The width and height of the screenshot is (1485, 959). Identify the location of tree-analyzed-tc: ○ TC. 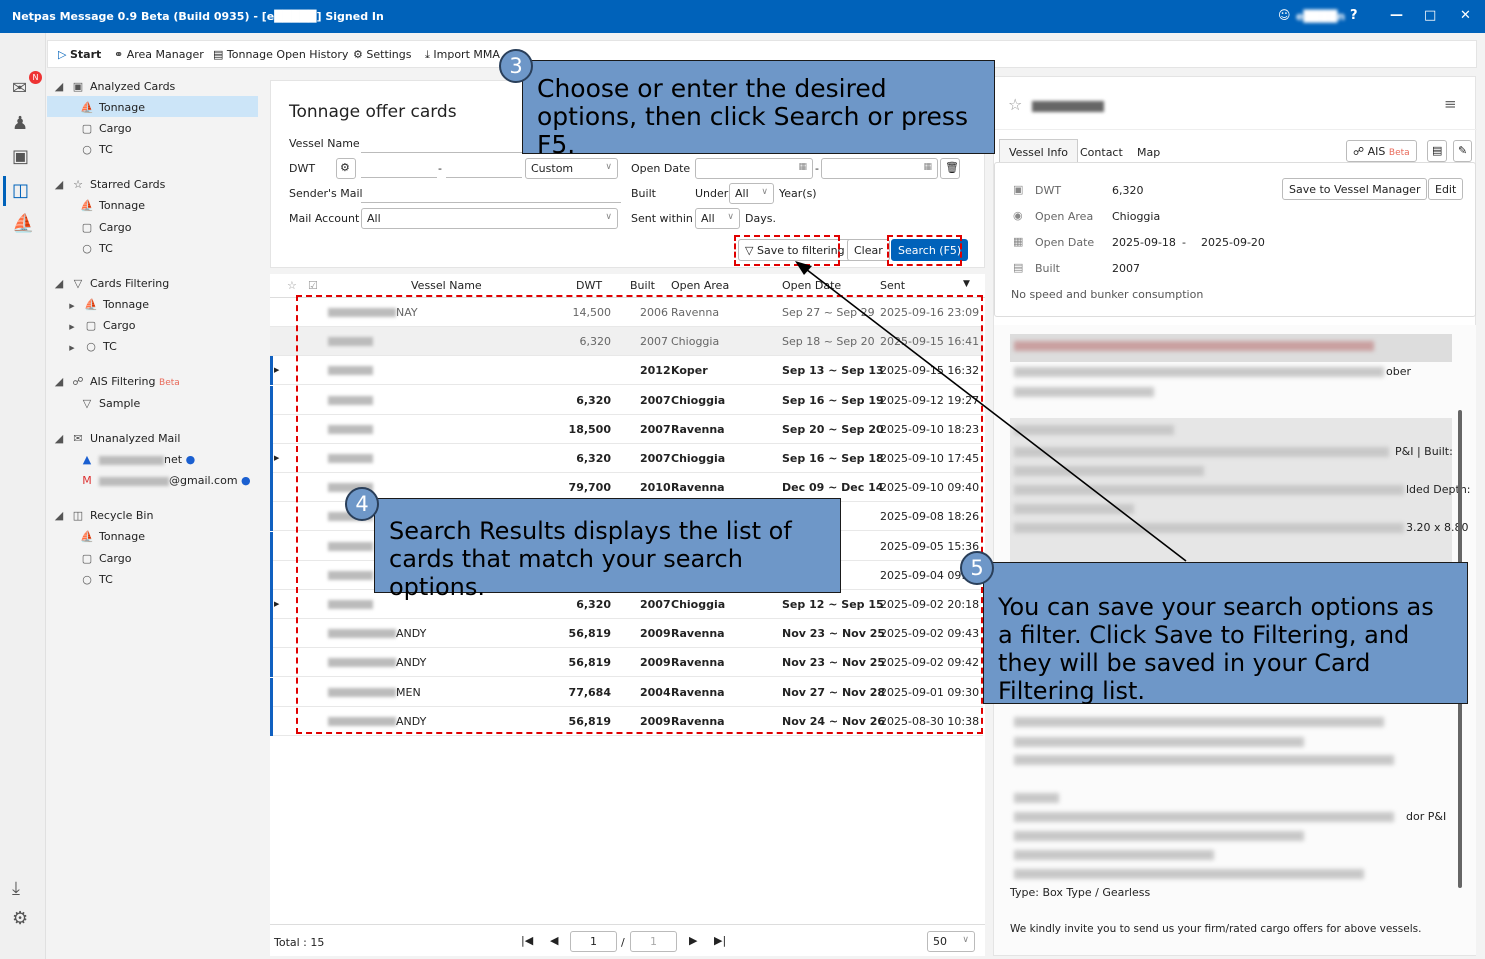
(96, 149).